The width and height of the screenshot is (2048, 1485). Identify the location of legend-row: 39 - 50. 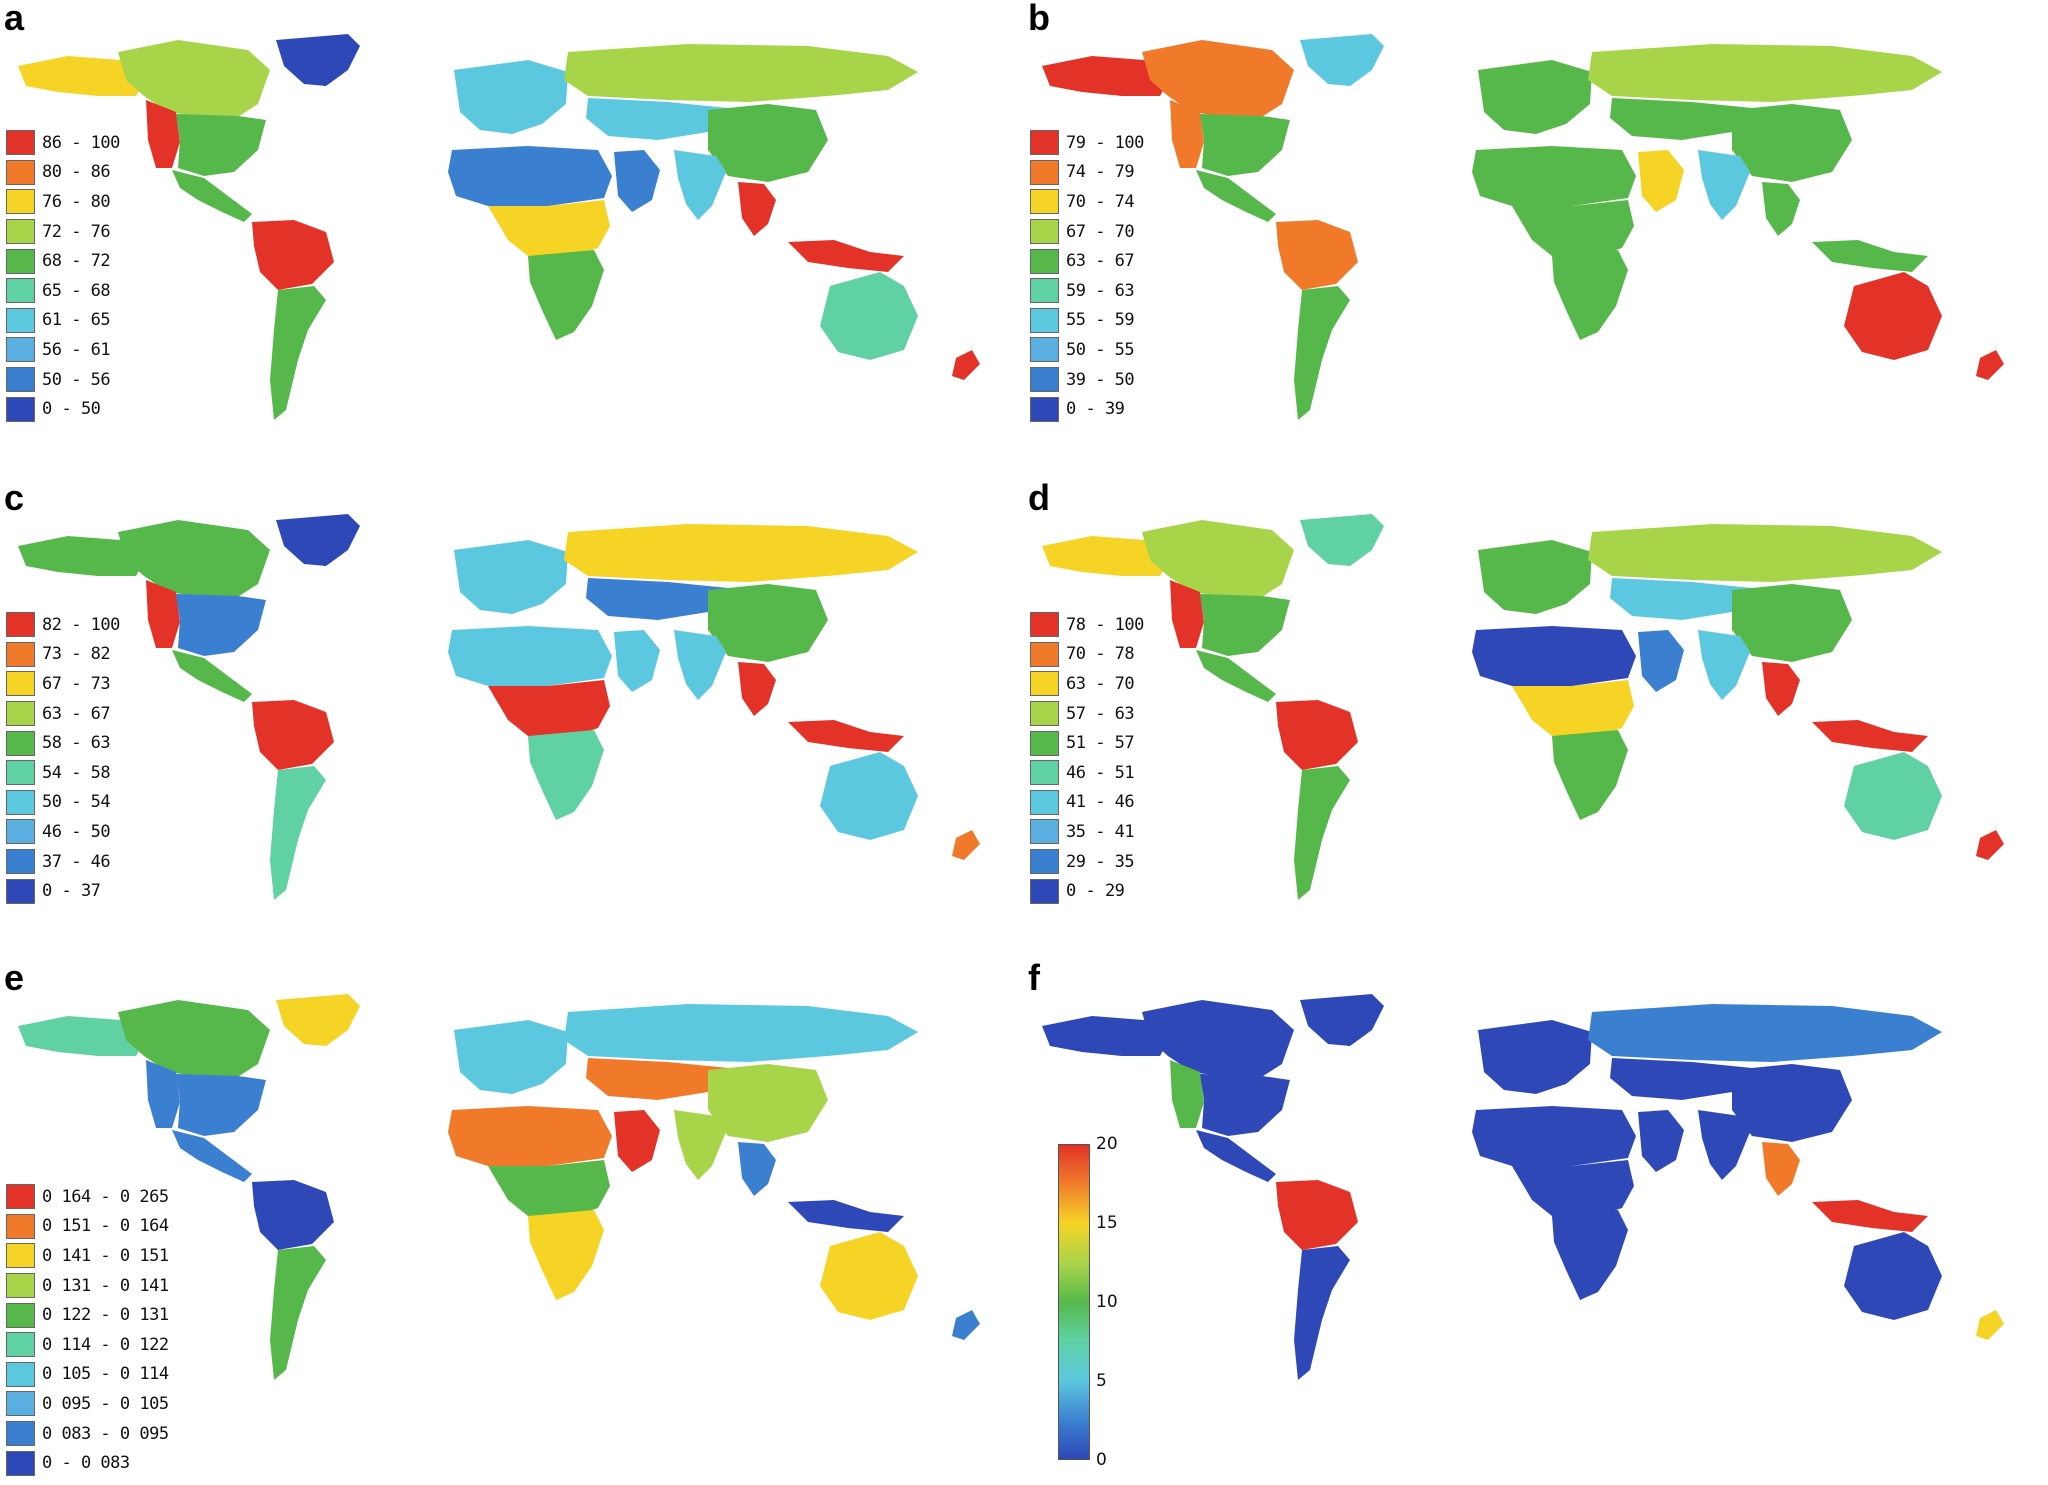
(1087, 380).